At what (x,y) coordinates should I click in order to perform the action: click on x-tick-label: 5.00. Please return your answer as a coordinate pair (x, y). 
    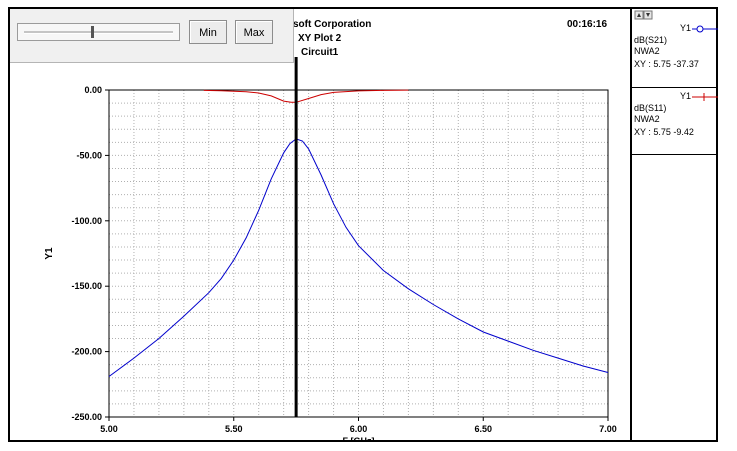
    Looking at the image, I should click on (109, 429).